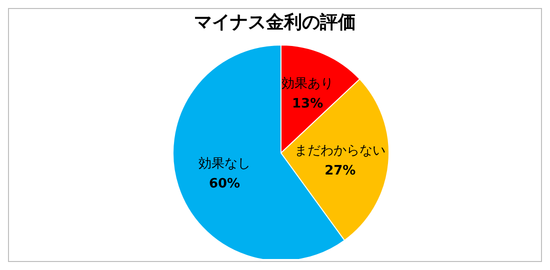 The image size is (550, 270). I want to click on data-label: 27%, so click(340, 171).